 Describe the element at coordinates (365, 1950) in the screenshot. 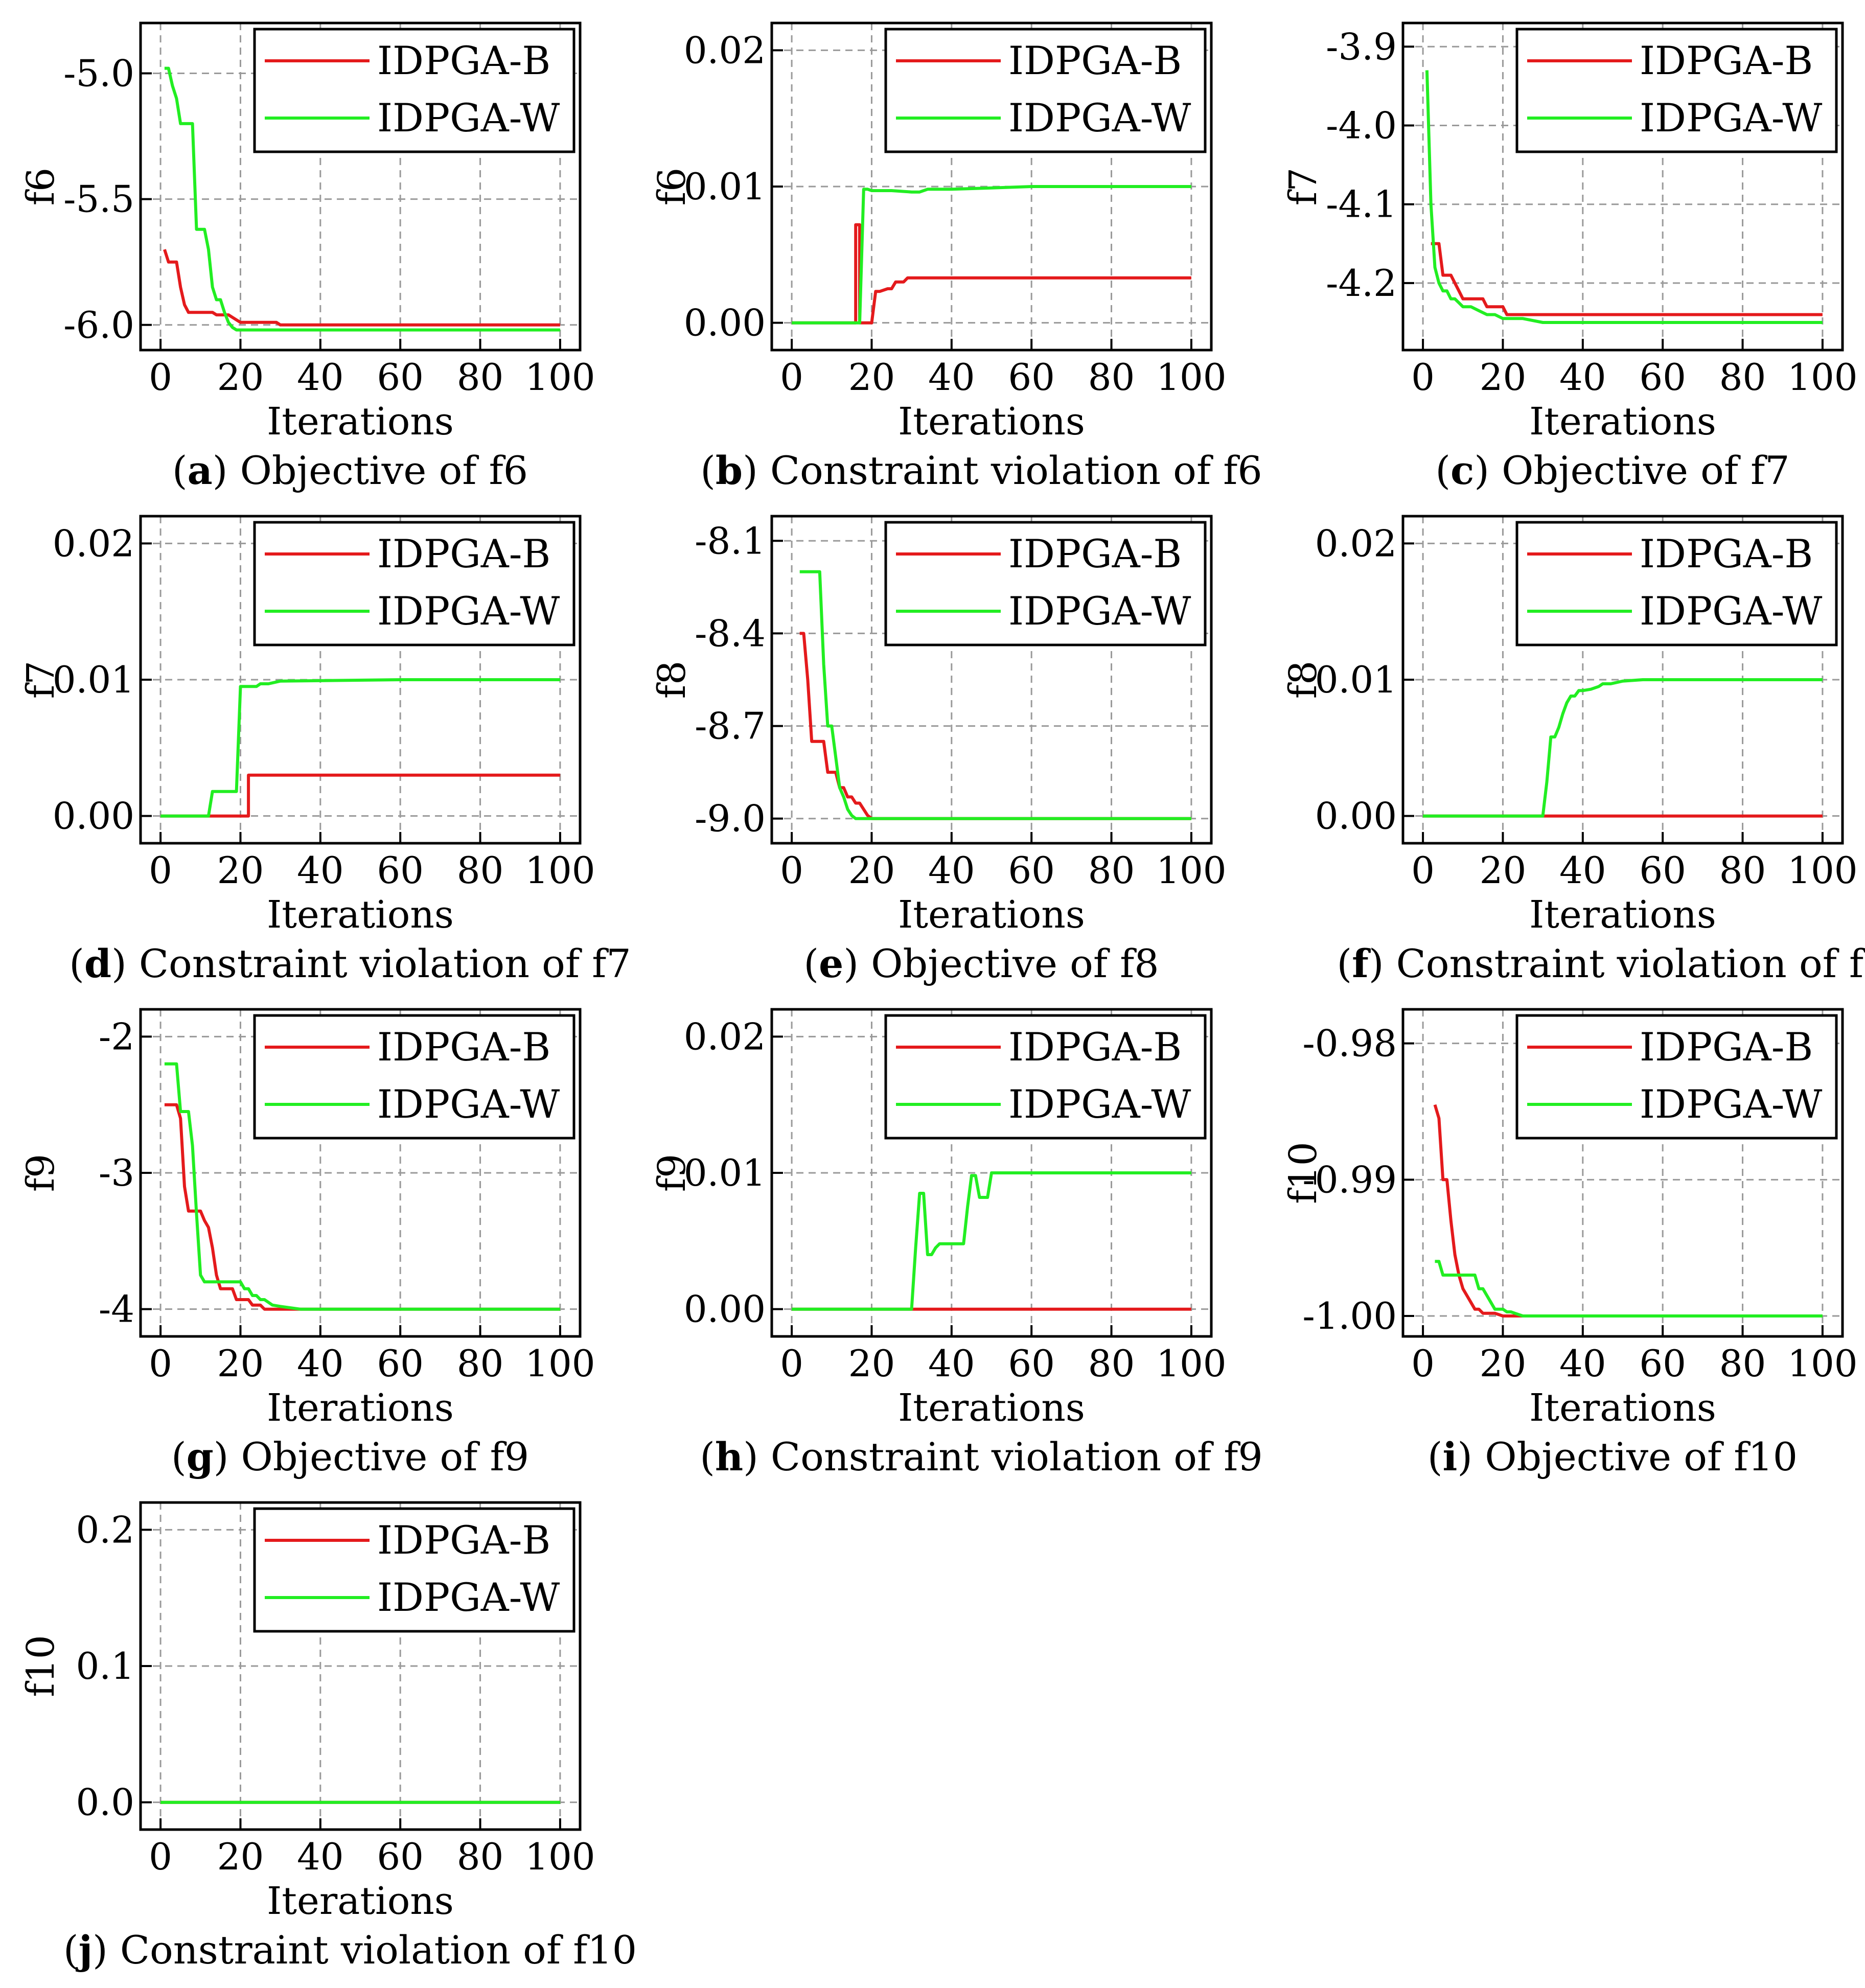

I see `caption-text: ) Constraint violation of f10` at that location.